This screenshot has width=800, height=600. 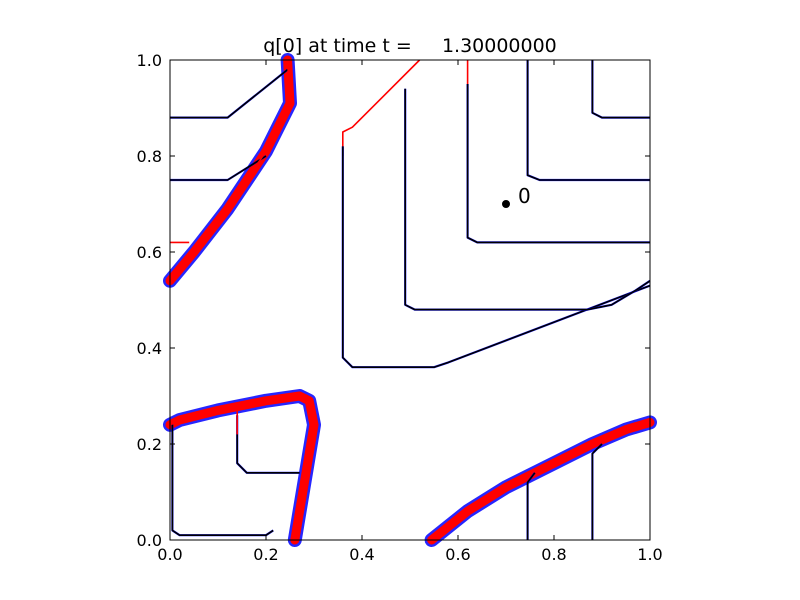 I want to click on x-tick-label: 0.8, so click(x=553, y=554).